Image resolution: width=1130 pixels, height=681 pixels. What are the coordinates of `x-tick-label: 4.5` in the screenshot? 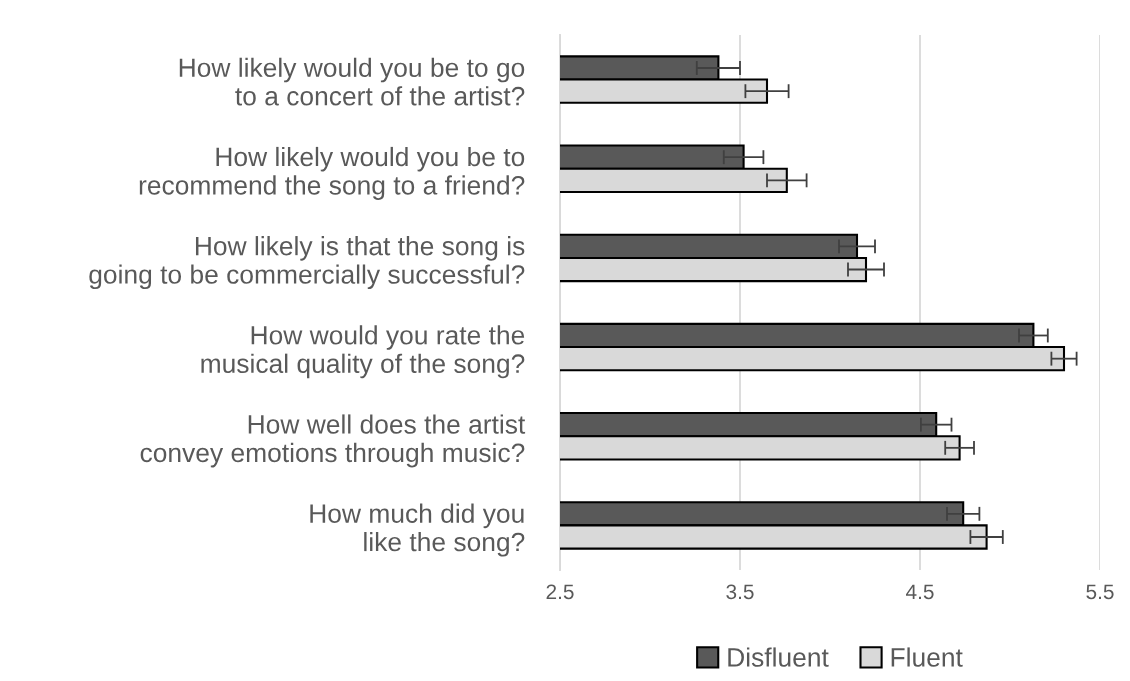 It's located at (920, 592).